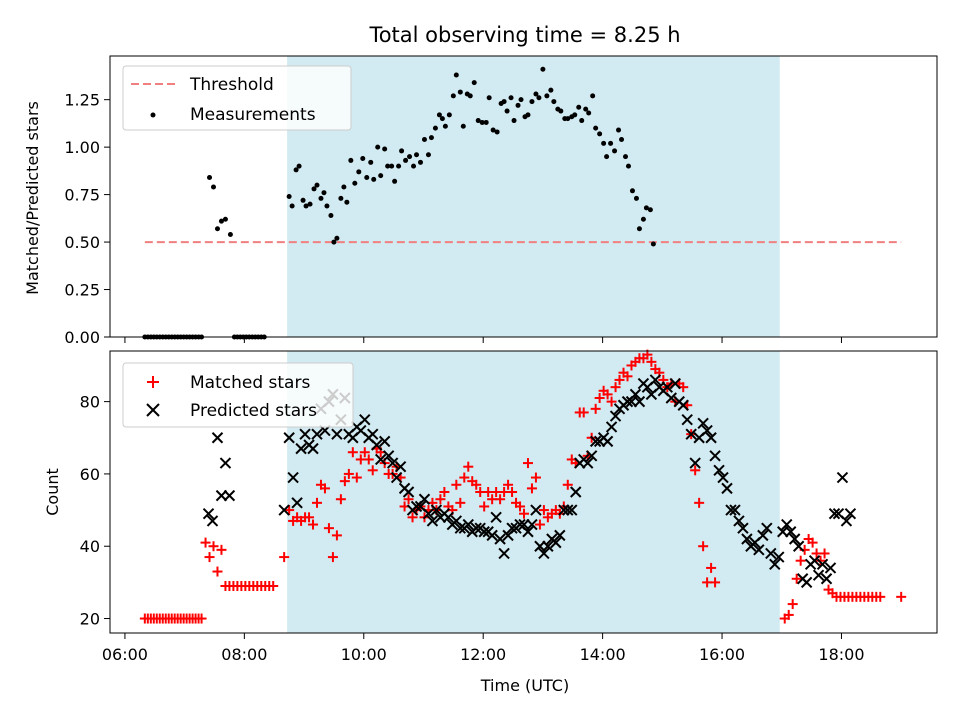  I want to click on matched-stars-legend-swatch, so click(153, 382).